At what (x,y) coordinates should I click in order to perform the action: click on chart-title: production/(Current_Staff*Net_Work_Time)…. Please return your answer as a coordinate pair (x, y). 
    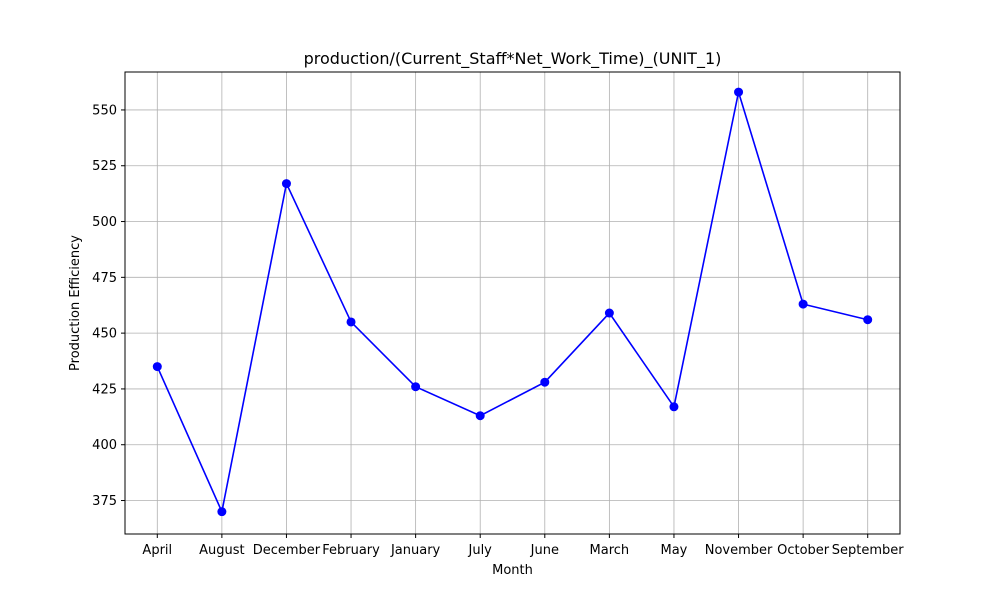
    Looking at the image, I should click on (513, 59).